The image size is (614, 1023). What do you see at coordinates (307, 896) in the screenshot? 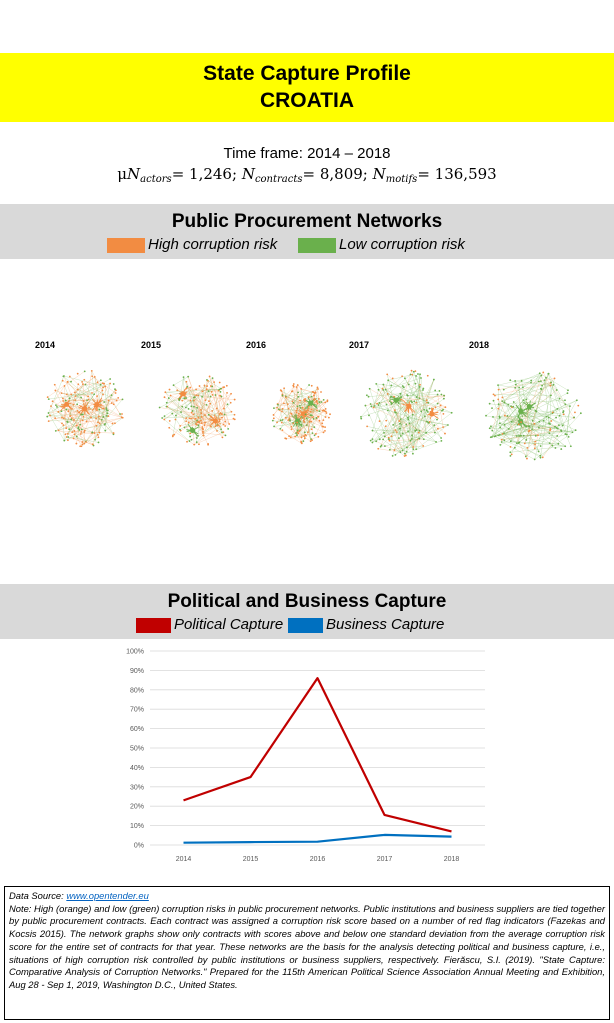
I see `data-source-line: Data Source: www.opentender.eu` at bounding box center [307, 896].